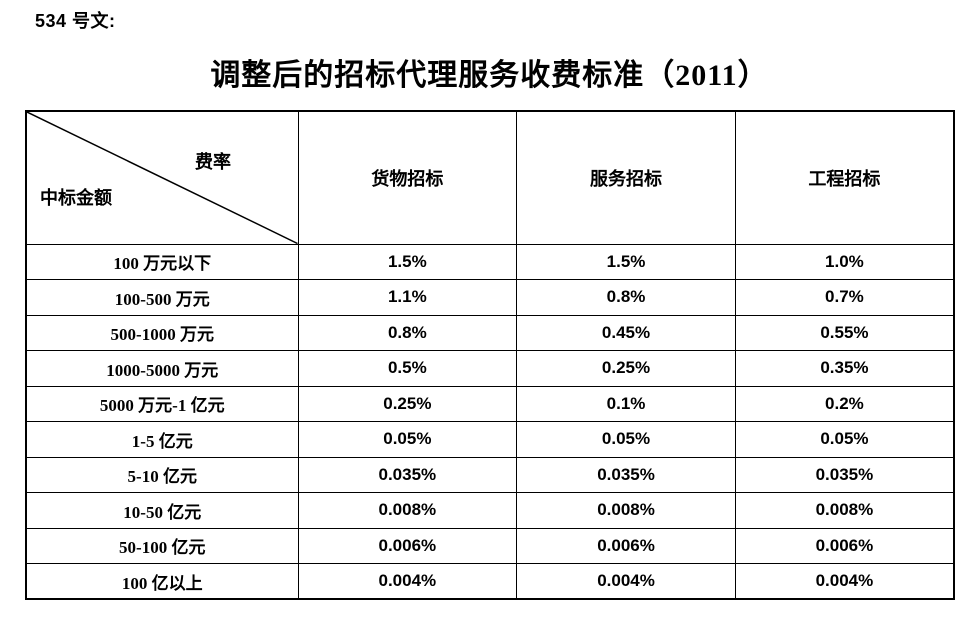 This screenshot has width=979, height=629. What do you see at coordinates (76, 198) in the screenshot?
I see `corner-label-amount: 中标金额` at bounding box center [76, 198].